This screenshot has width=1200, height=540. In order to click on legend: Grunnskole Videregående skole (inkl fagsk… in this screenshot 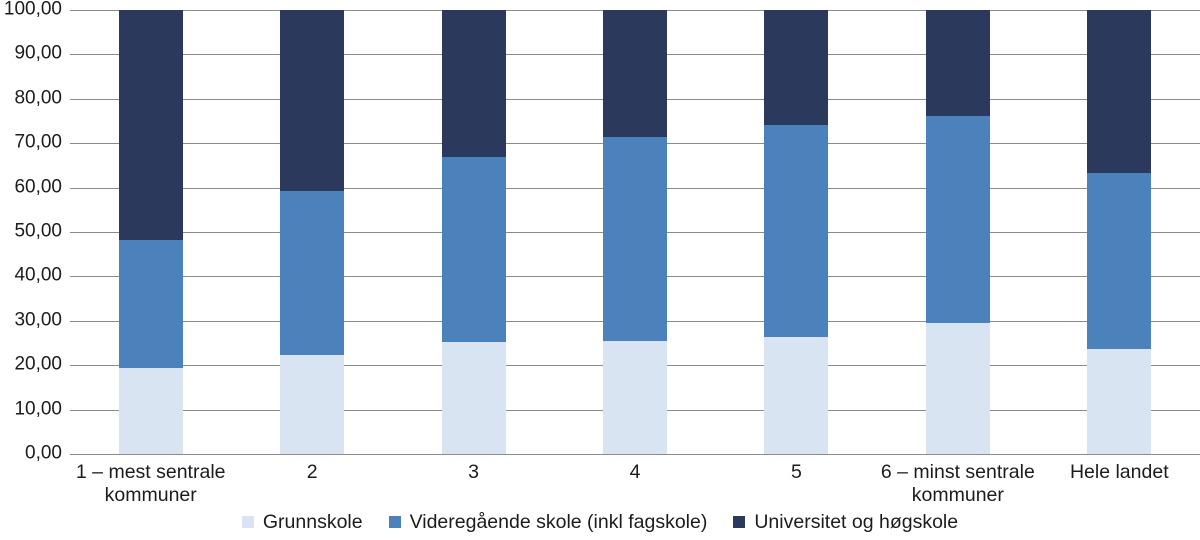, I will do `click(600, 522)`.